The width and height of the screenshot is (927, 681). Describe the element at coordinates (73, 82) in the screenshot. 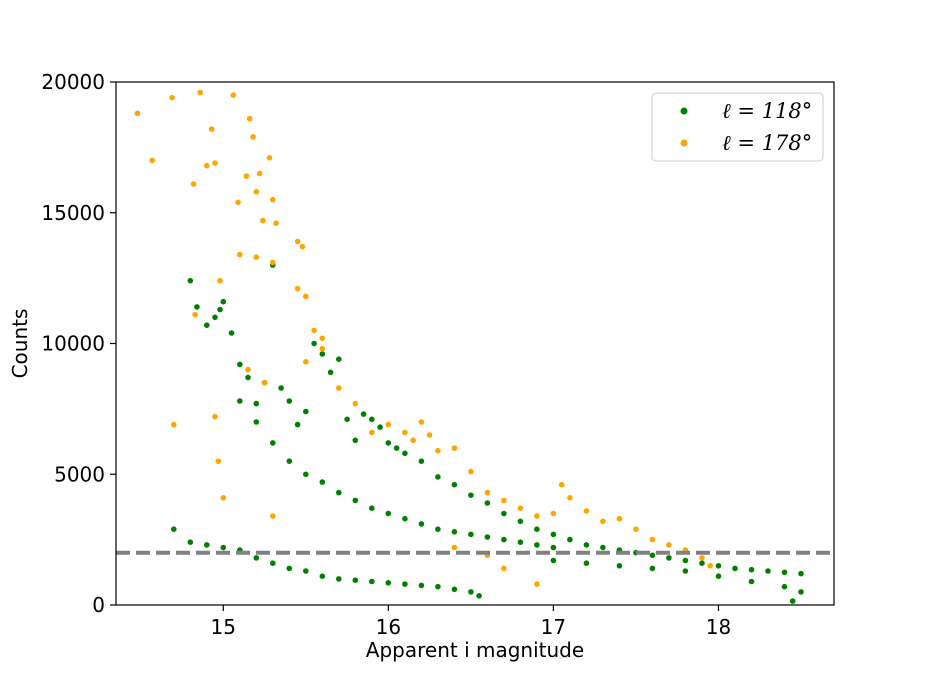

I see `y-tick-label-5: 20000` at that location.